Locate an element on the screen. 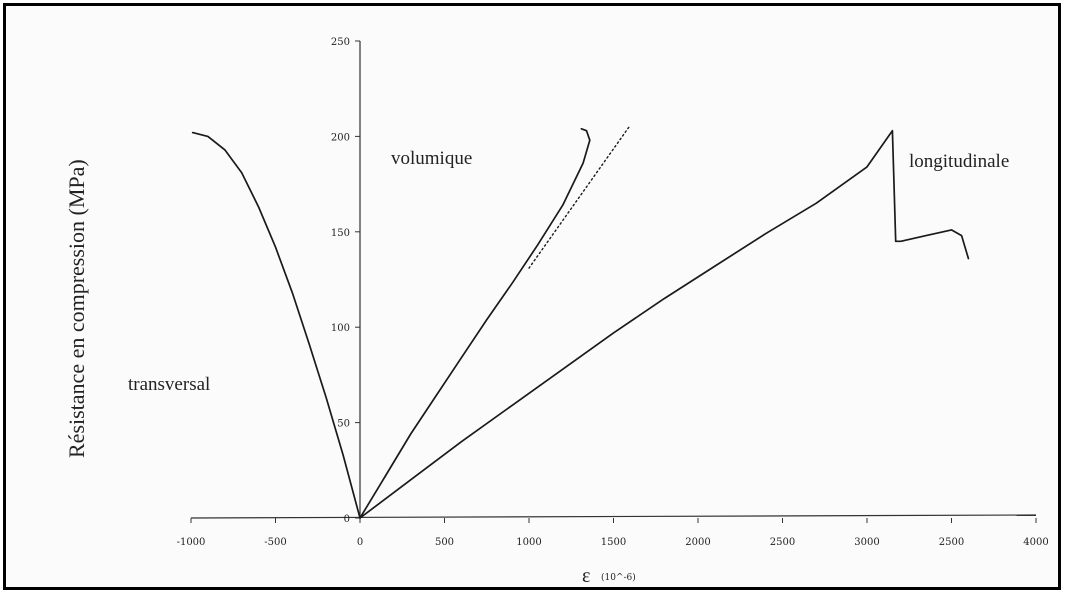  curve-label-transversal: transversal is located at coordinates (169, 384).